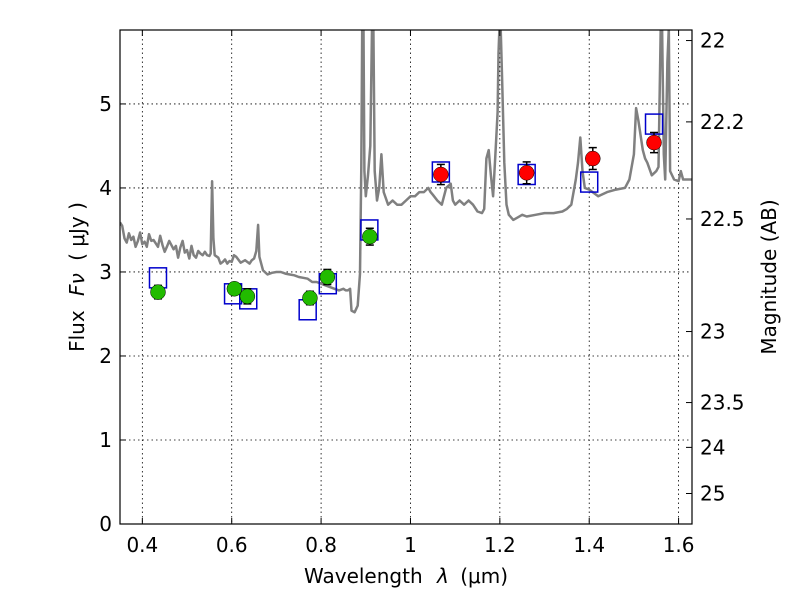  I want to click on model-flux-square, so click(589, 182).